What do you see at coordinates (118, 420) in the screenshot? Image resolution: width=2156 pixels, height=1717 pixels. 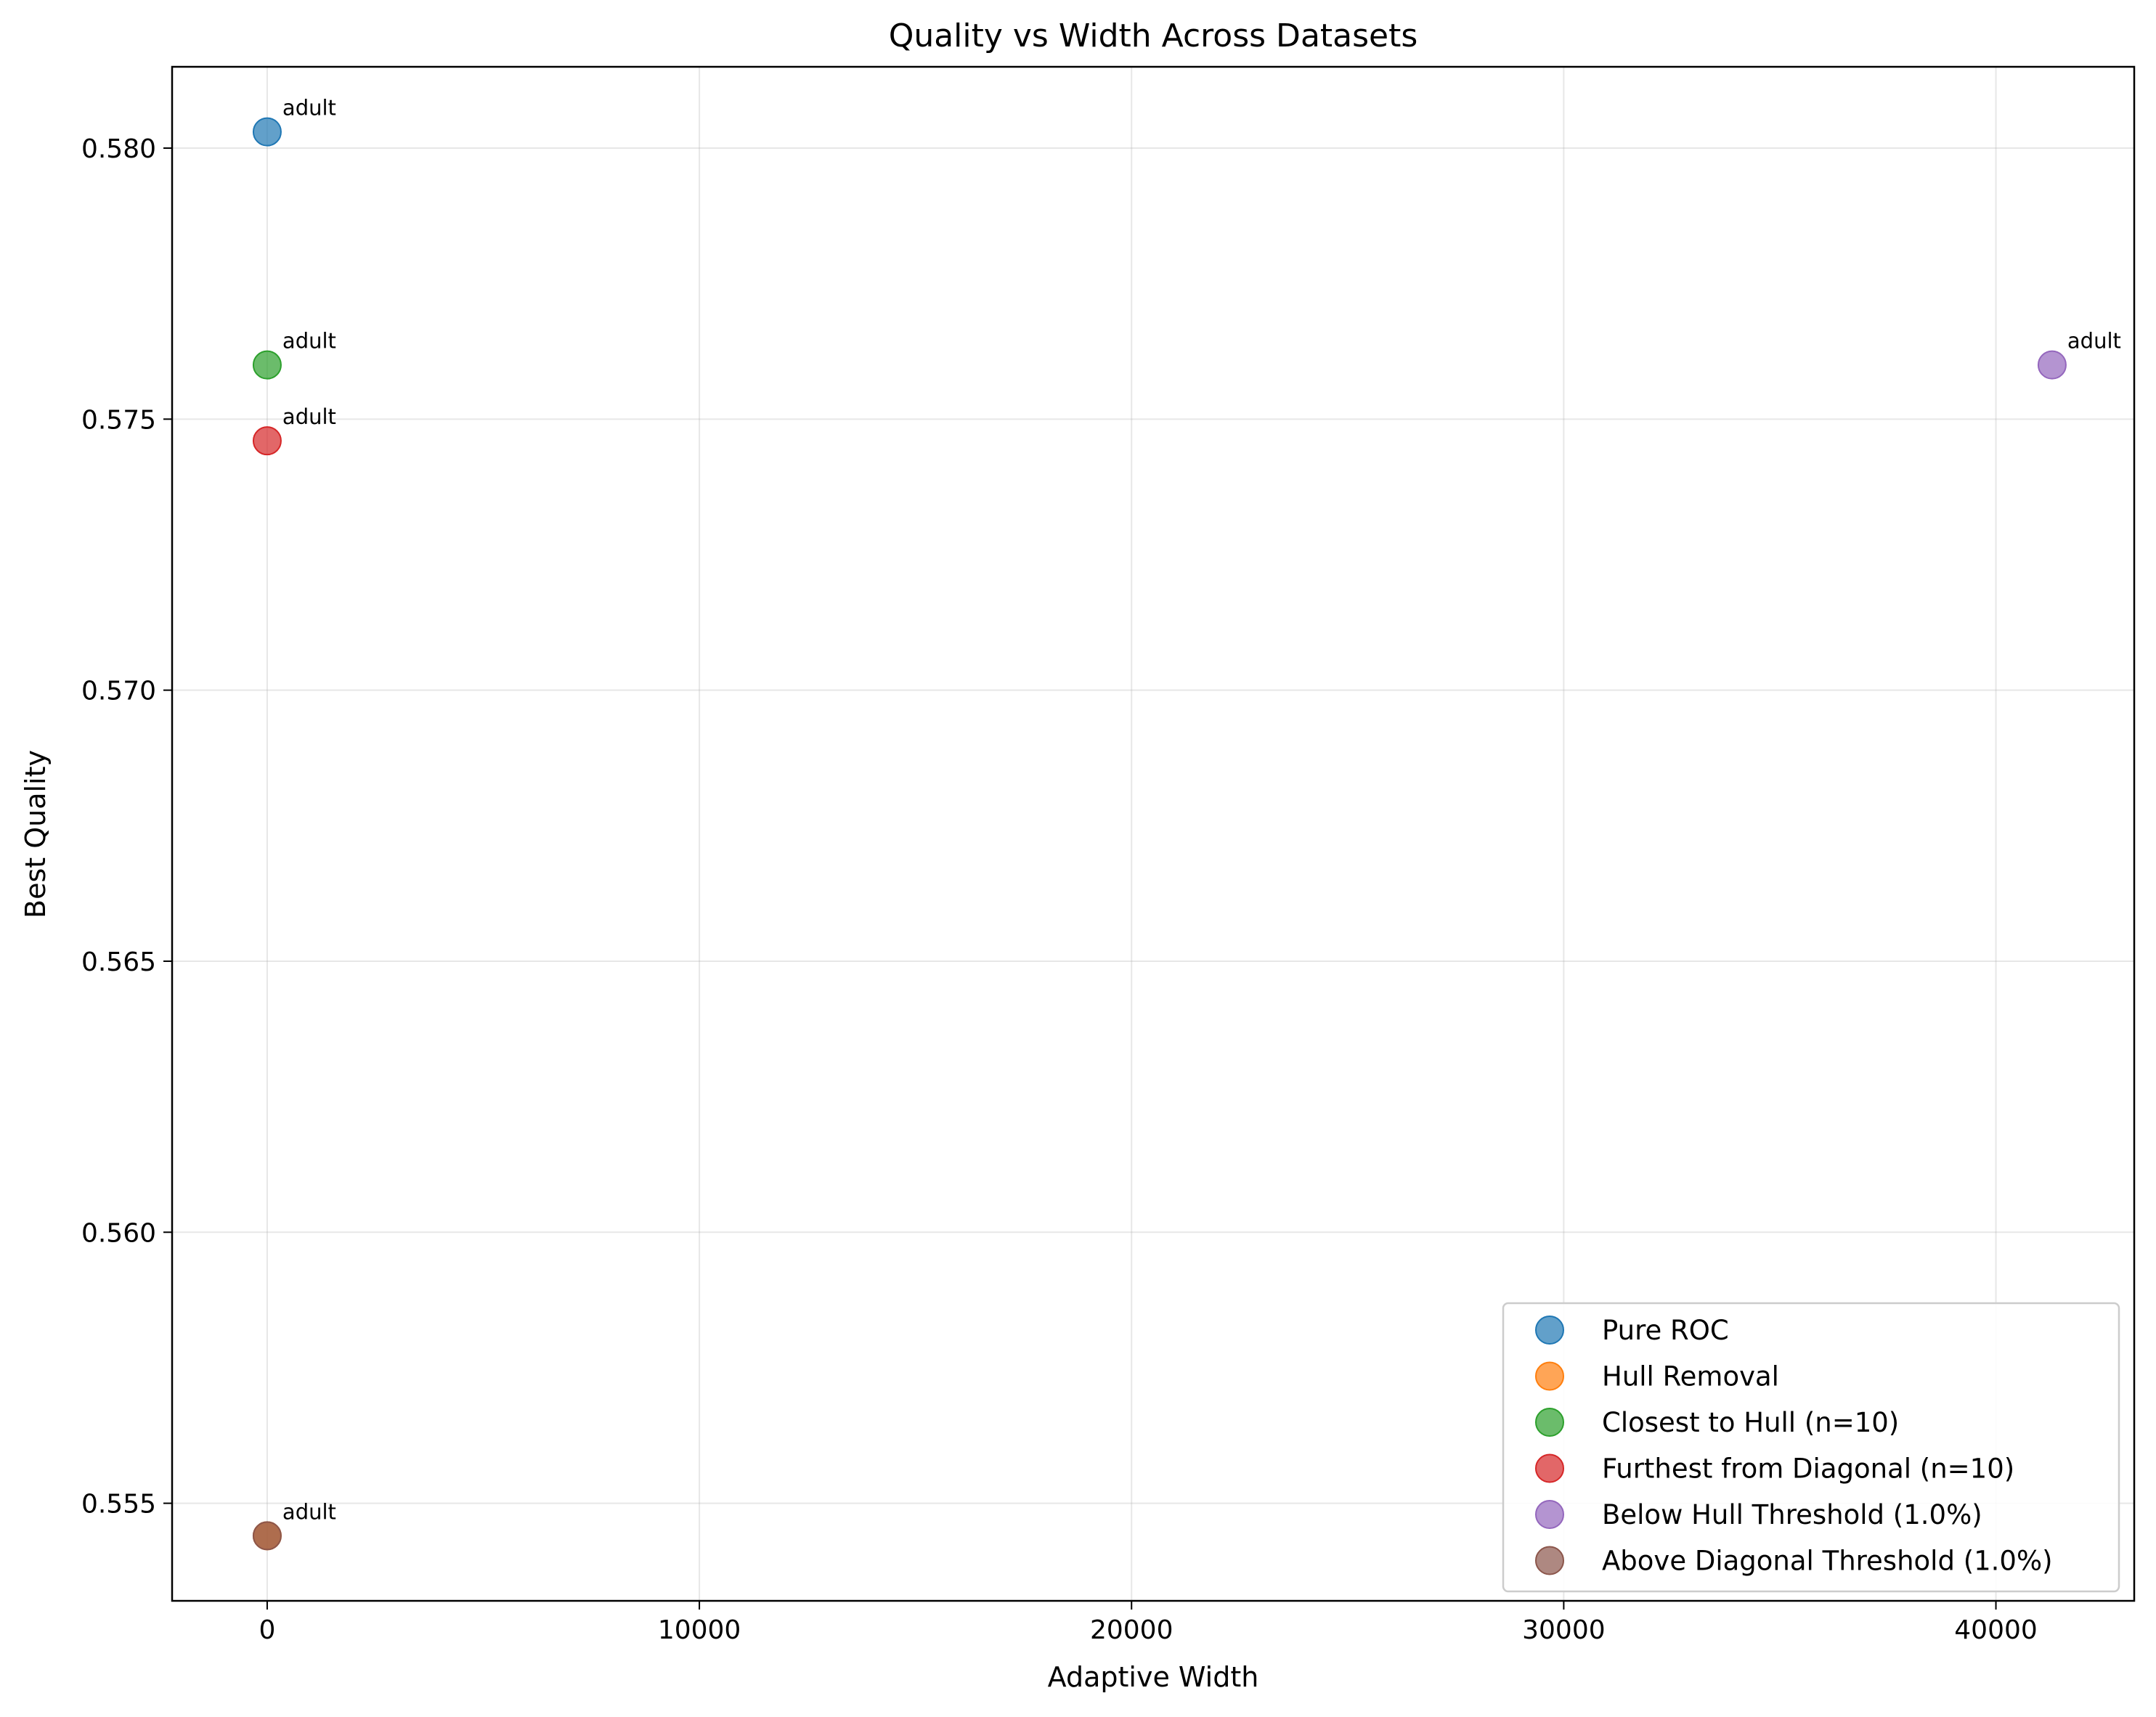 I see `y-tick-label: 0.575` at bounding box center [118, 420].